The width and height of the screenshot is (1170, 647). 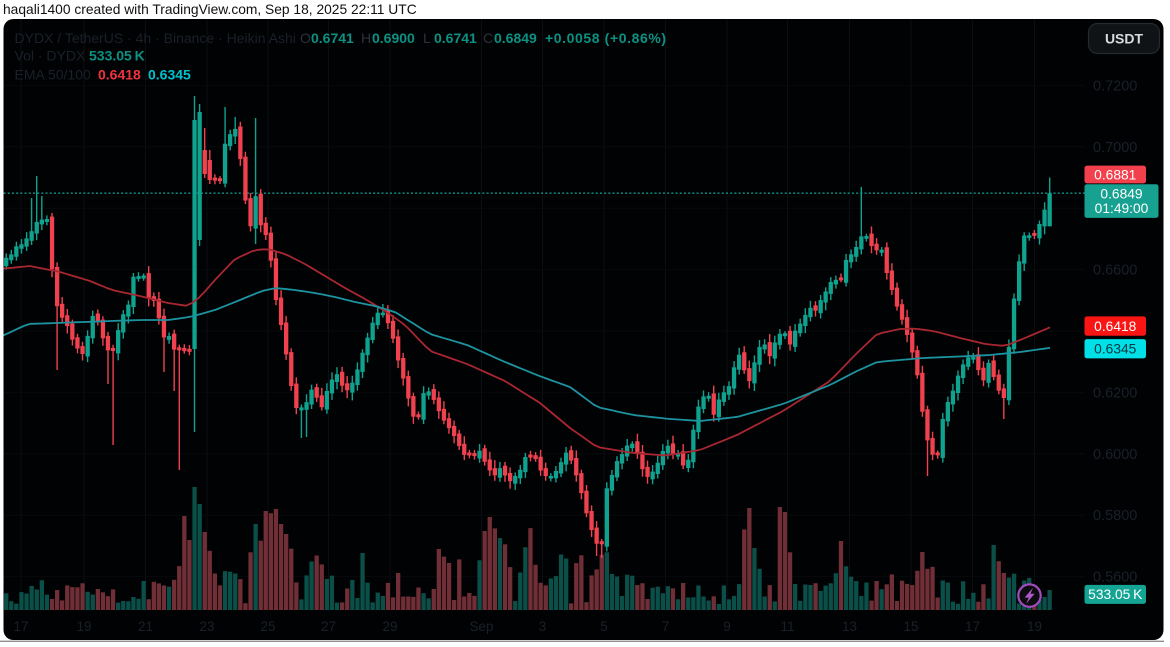 What do you see at coordinates (145, 626) in the screenshot?
I see `svg-text: 21` at bounding box center [145, 626].